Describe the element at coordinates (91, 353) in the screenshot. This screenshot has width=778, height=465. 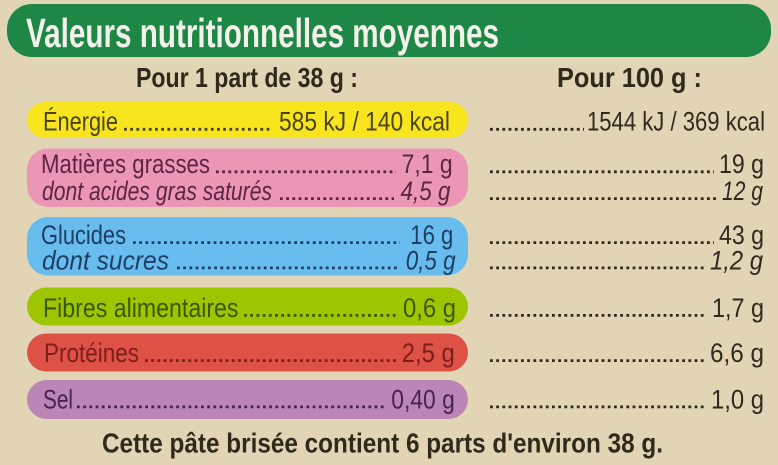
I see `svg-text: Protéines` at that location.